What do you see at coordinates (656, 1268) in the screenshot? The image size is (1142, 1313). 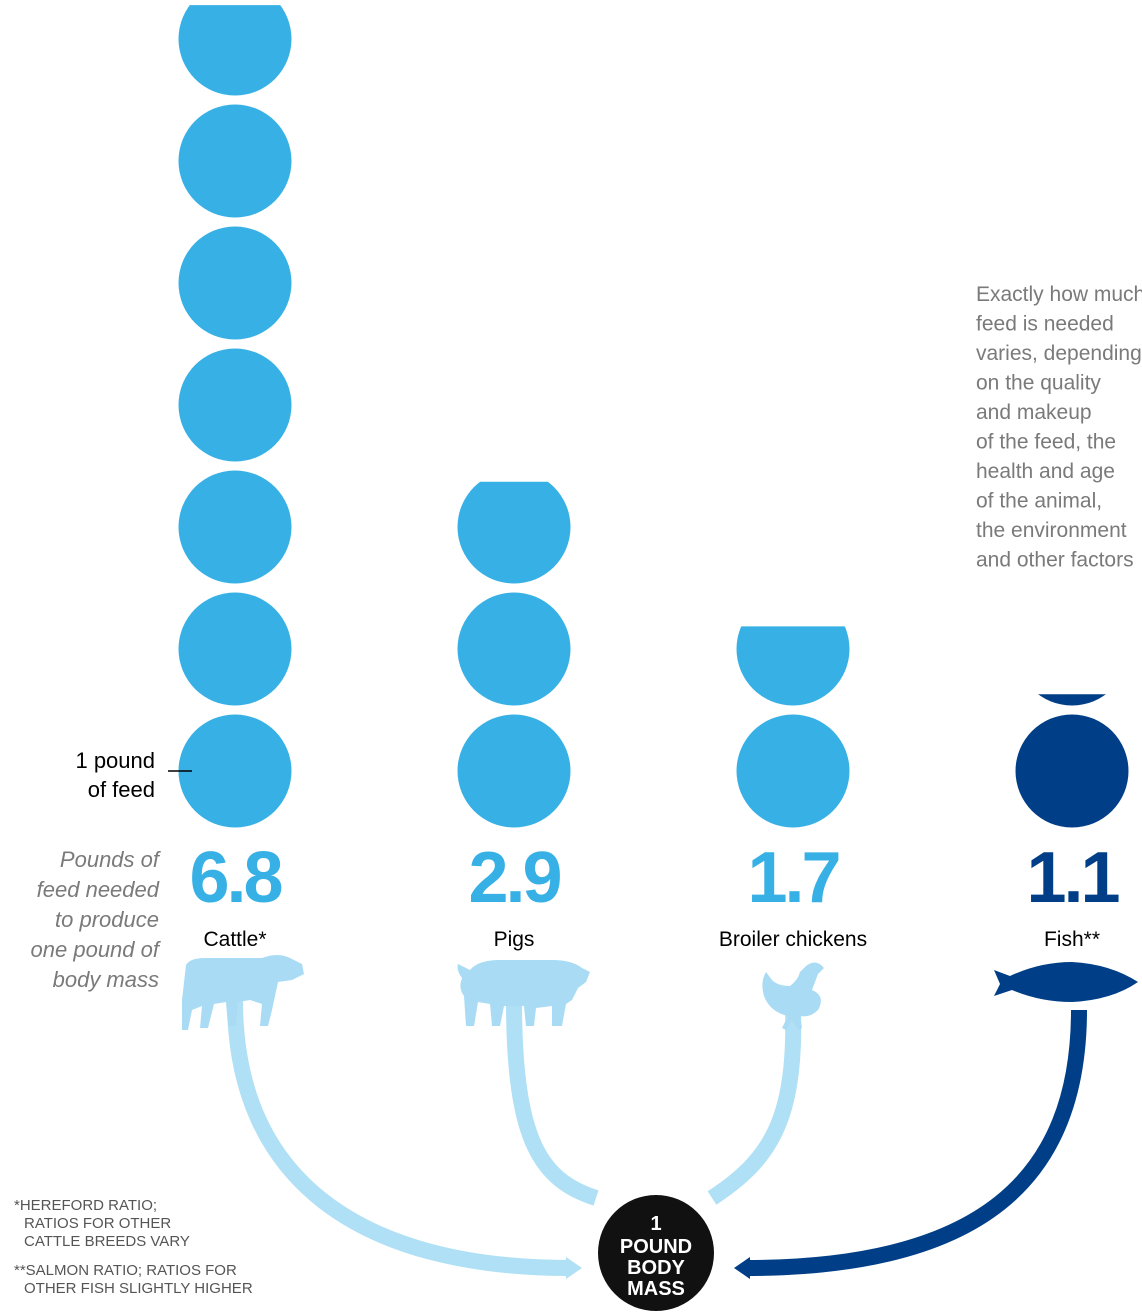 I see `body-mass-badge-text: BODY` at bounding box center [656, 1268].